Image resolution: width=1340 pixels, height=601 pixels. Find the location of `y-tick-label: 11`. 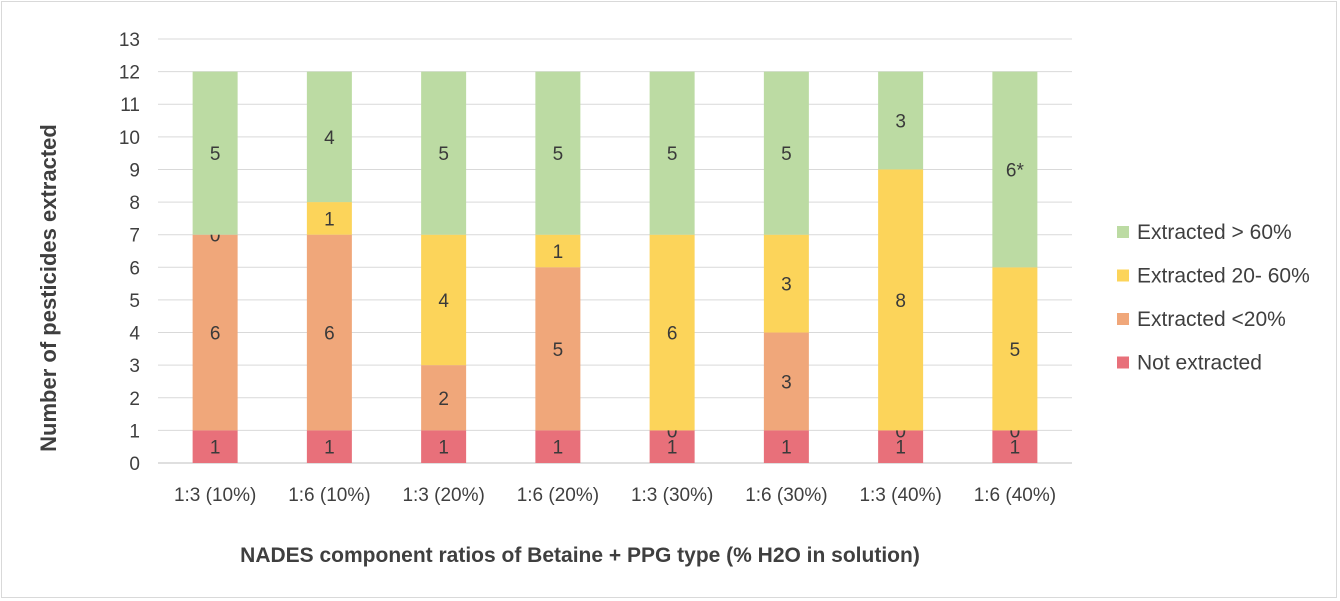

y-tick-label: 11 is located at coordinates (130, 105).